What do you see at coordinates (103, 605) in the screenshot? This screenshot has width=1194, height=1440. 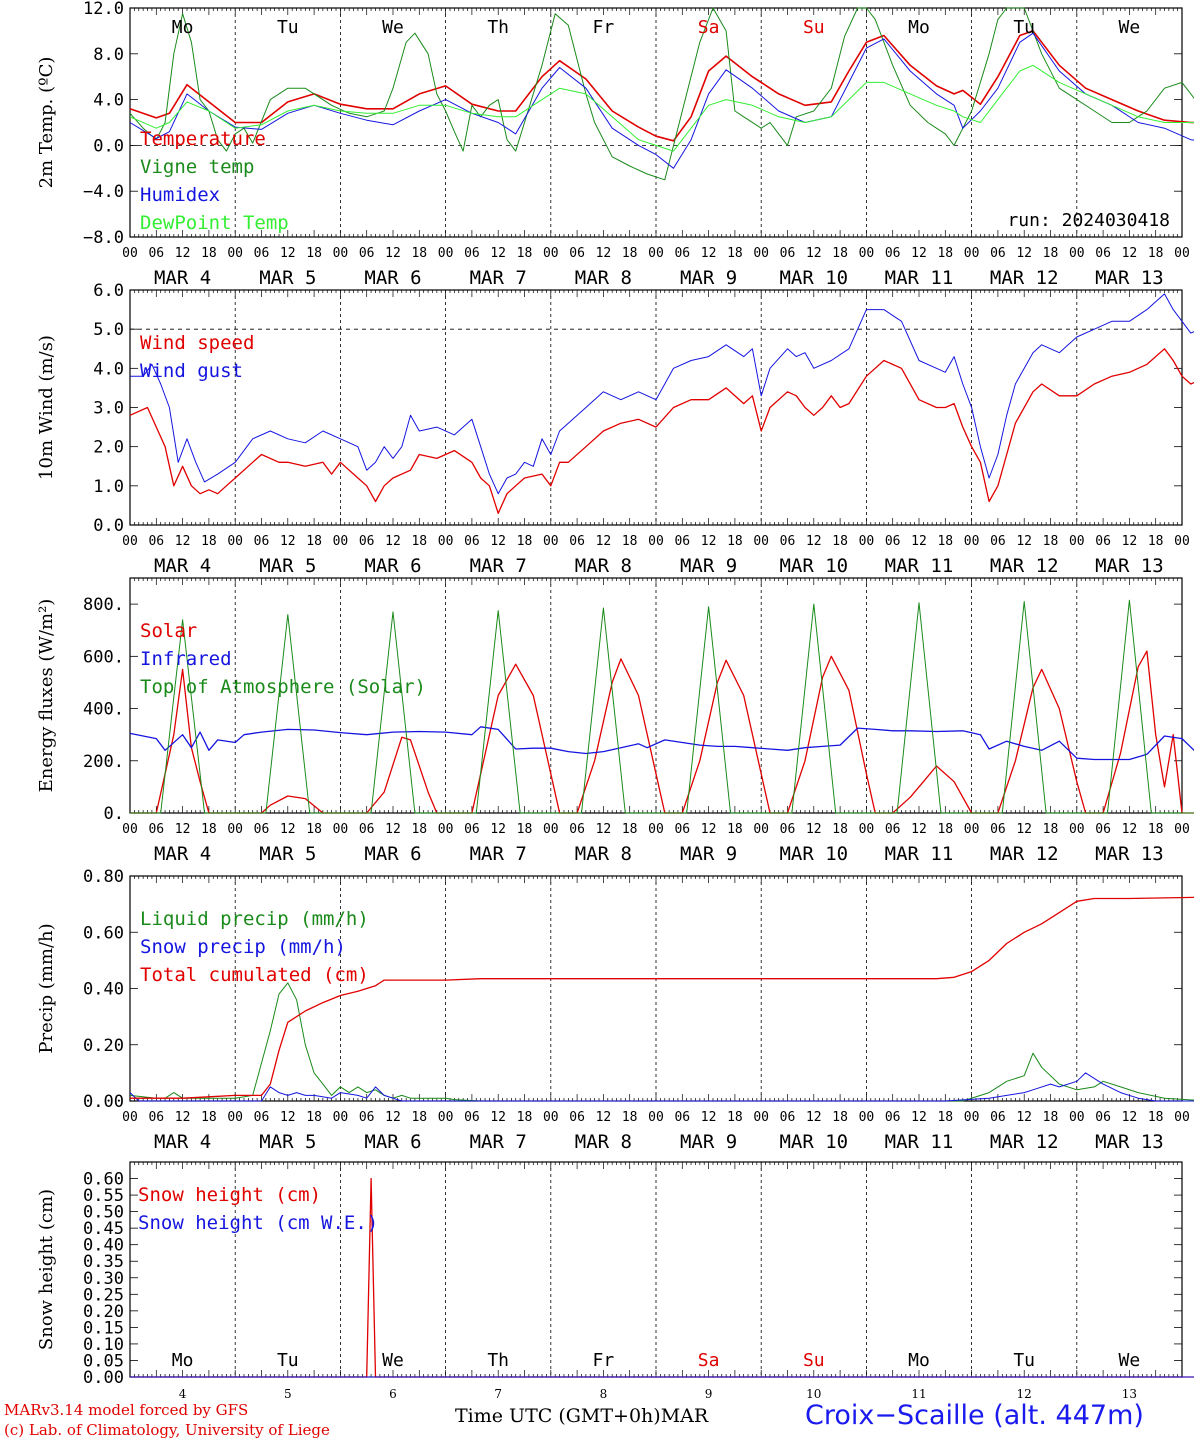 I see `y-tick-label: 800.` at bounding box center [103, 605].